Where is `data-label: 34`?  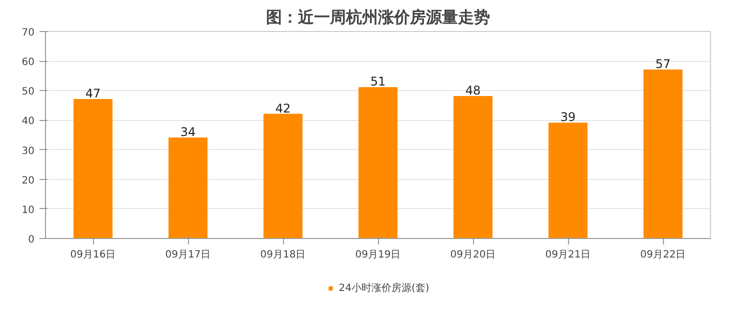 data-label: 34 is located at coordinates (188, 131).